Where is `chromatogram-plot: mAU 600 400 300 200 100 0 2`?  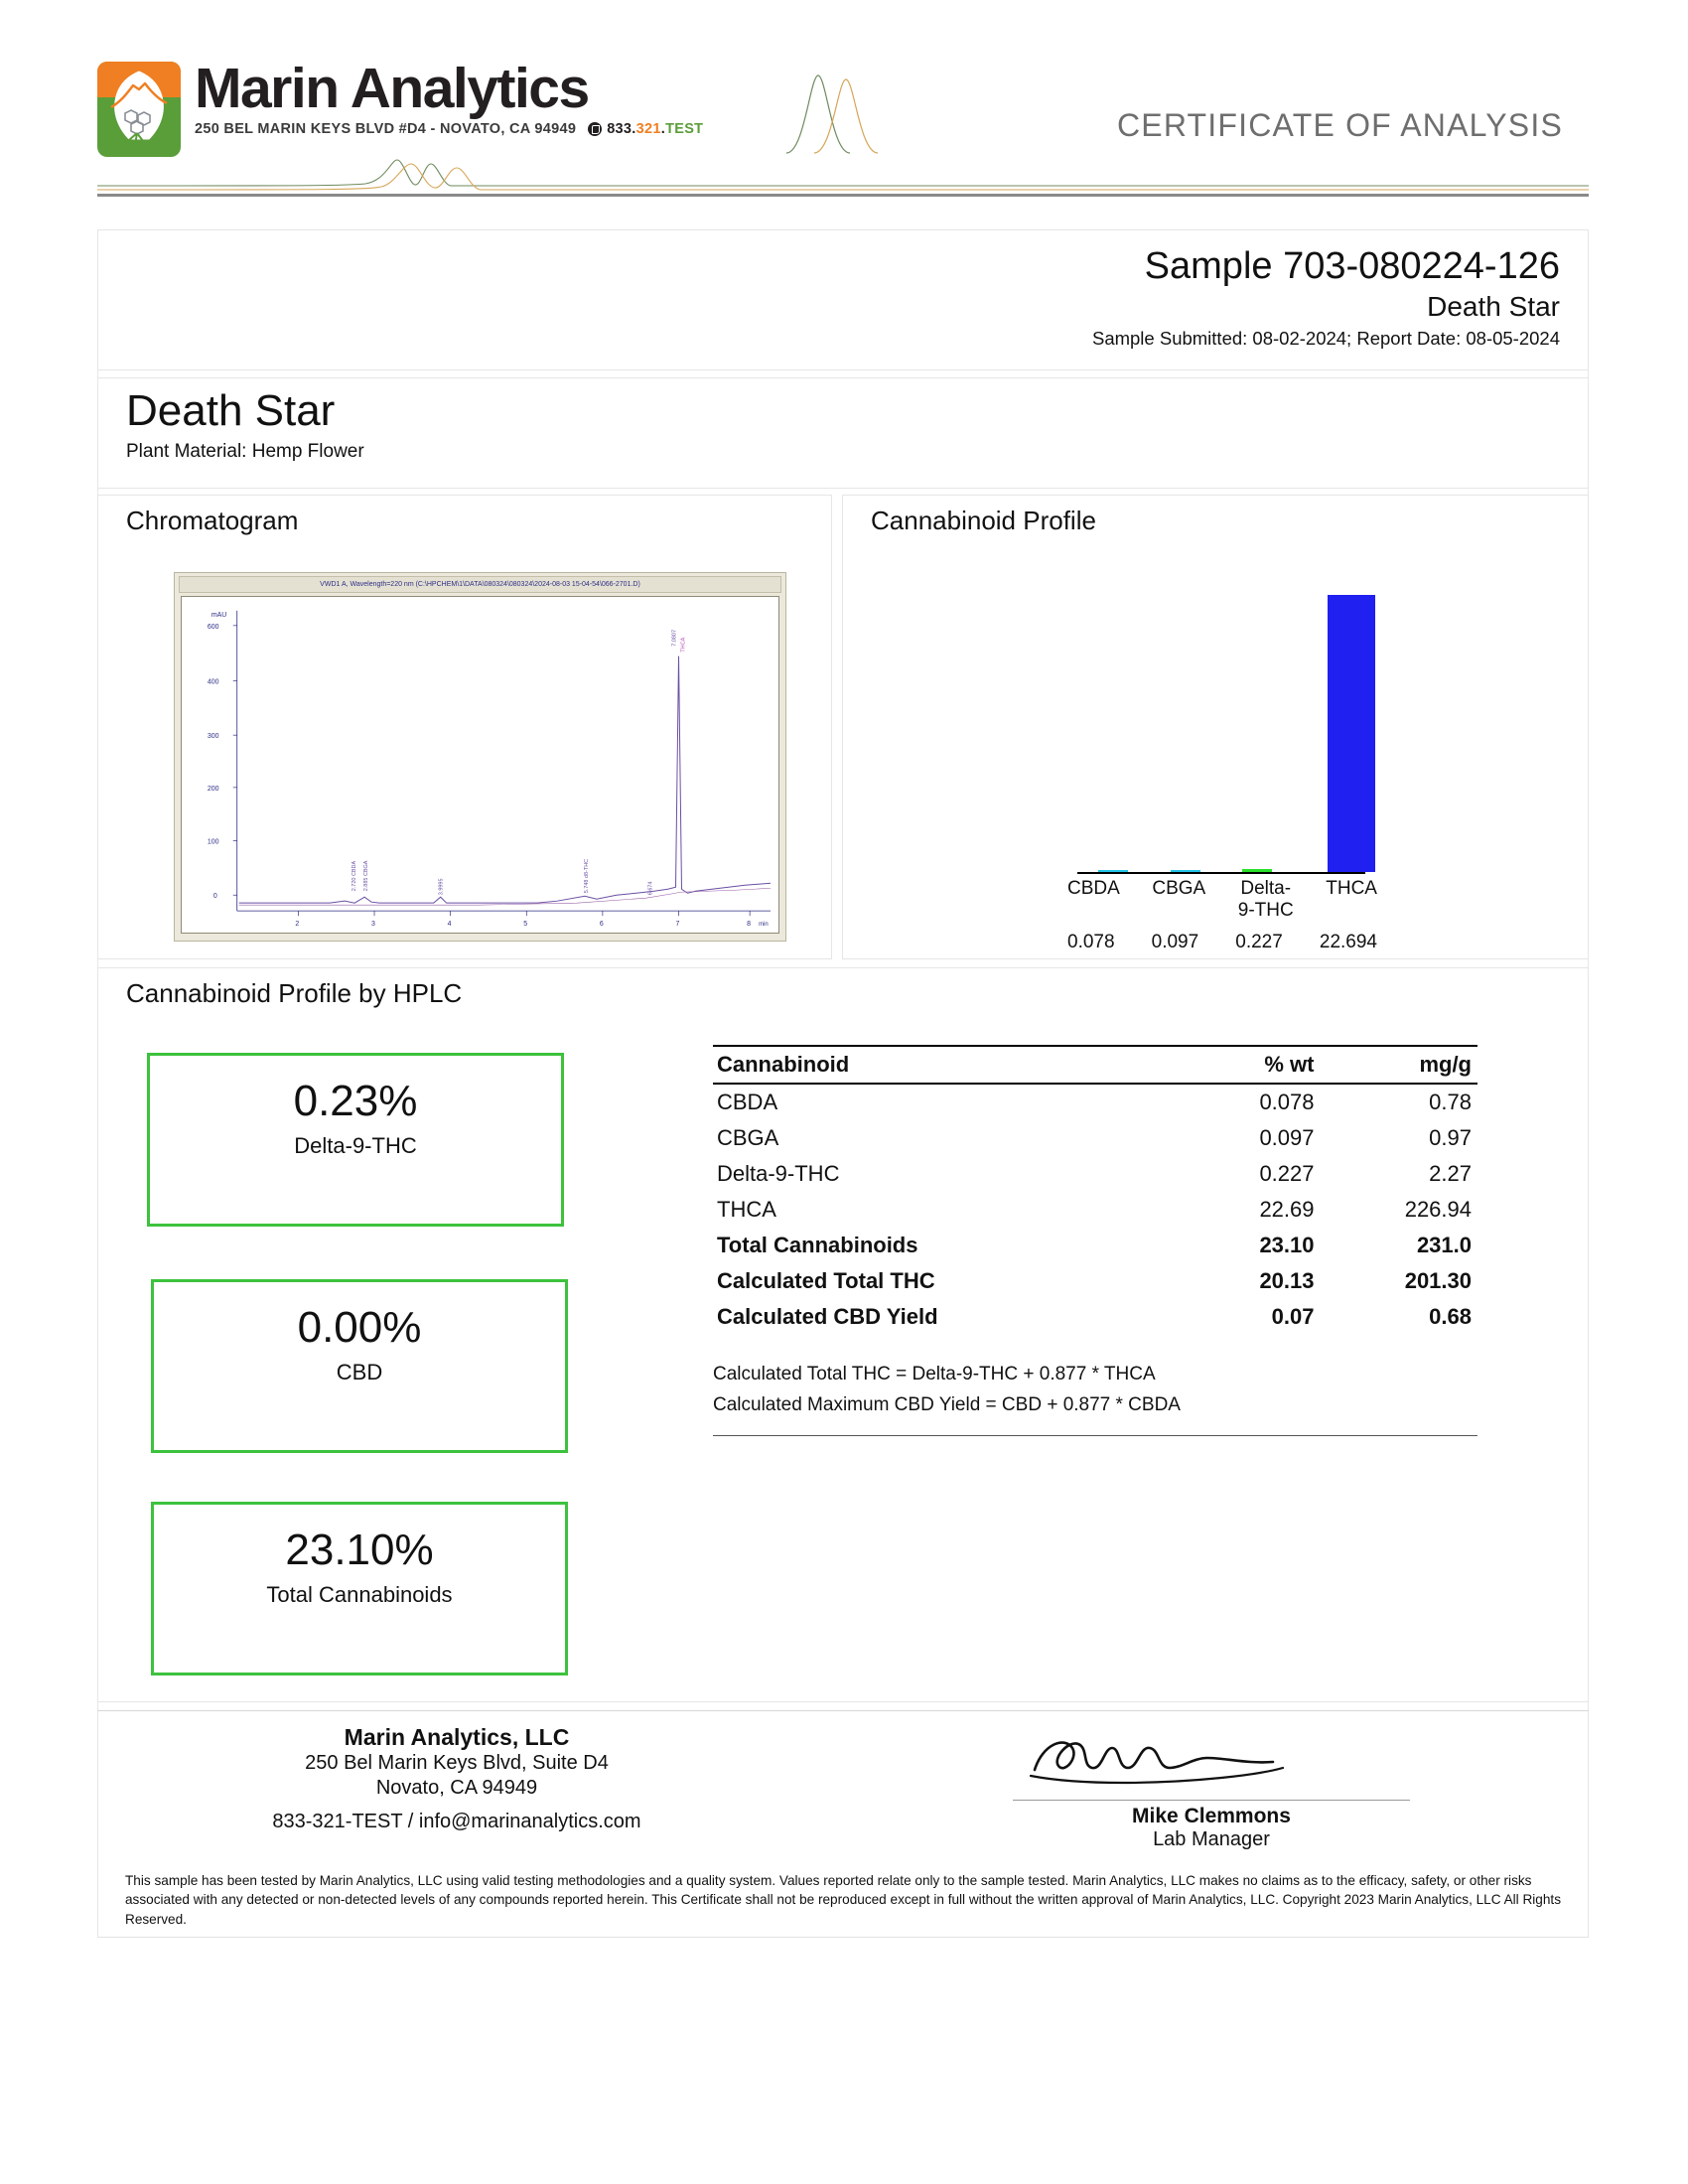 chromatogram-plot: mAU 600 400 300 200 100 0 2 is located at coordinates (480, 765).